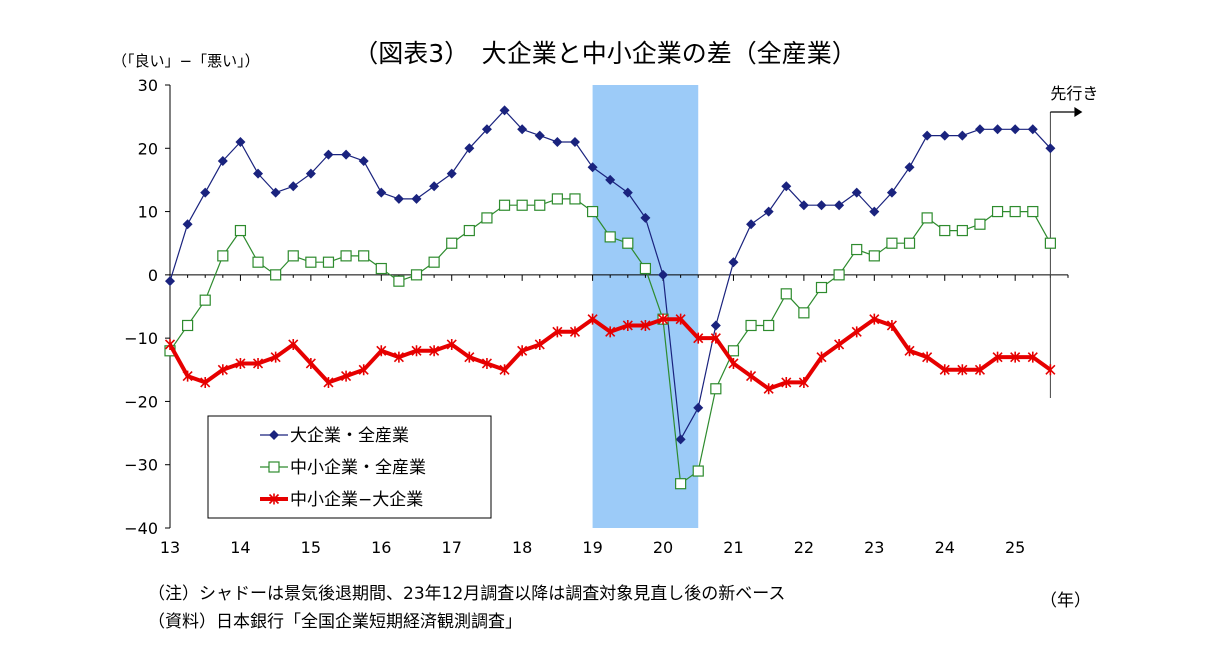  Describe the element at coordinates (141, 465) in the screenshot. I see `y-tick-label: −30` at that location.